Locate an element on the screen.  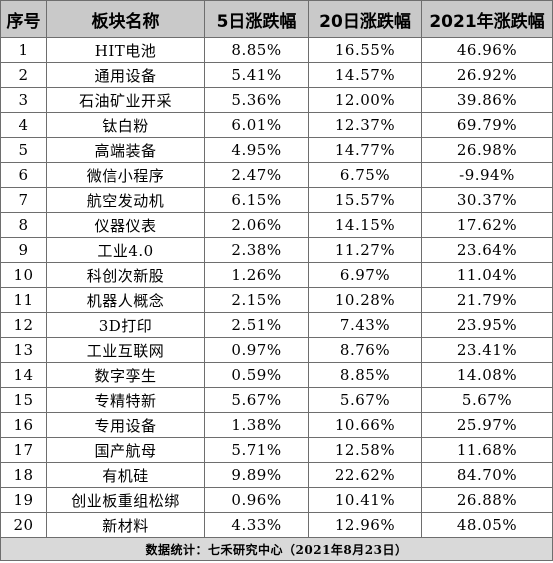
cell-index: 6 is located at coordinates (23, 175).